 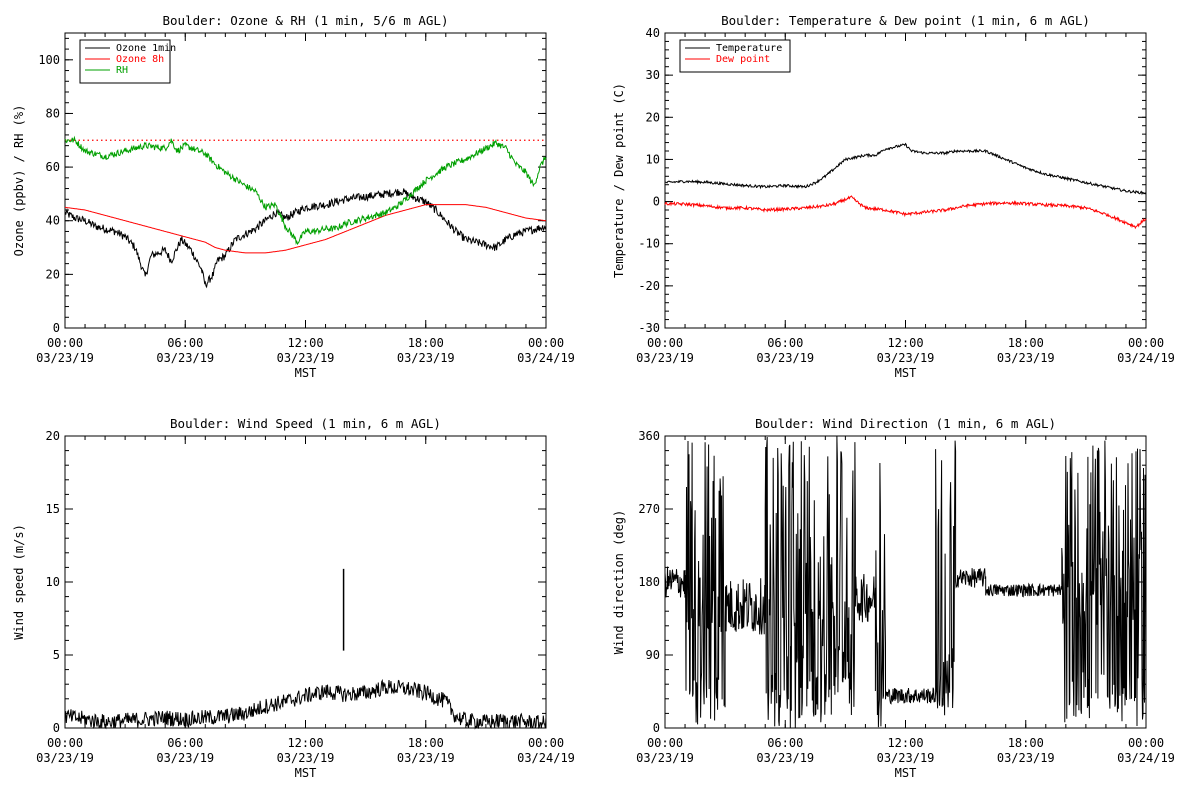 What do you see at coordinates (305, 423) in the screenshot?
I see `chart-title: Boulder: Wind Speed (1 min, 6 m AGL)` at bounding box center [305, 423].